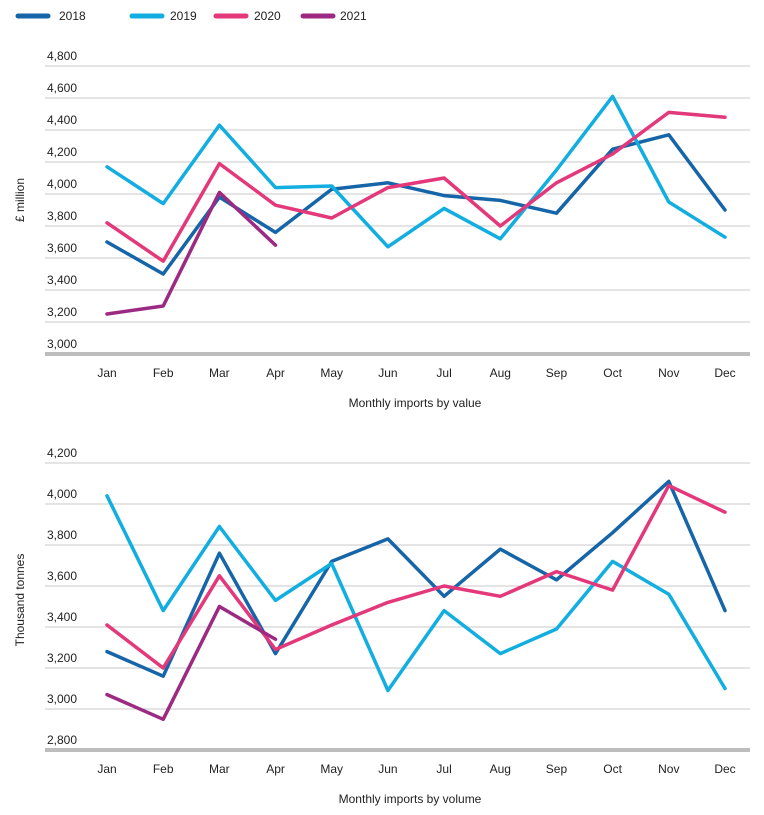  What do you see at coordinates (183, 16) in the screenshot?
I see `legend-label-2019: 2019` at bounding box center [183, 16].